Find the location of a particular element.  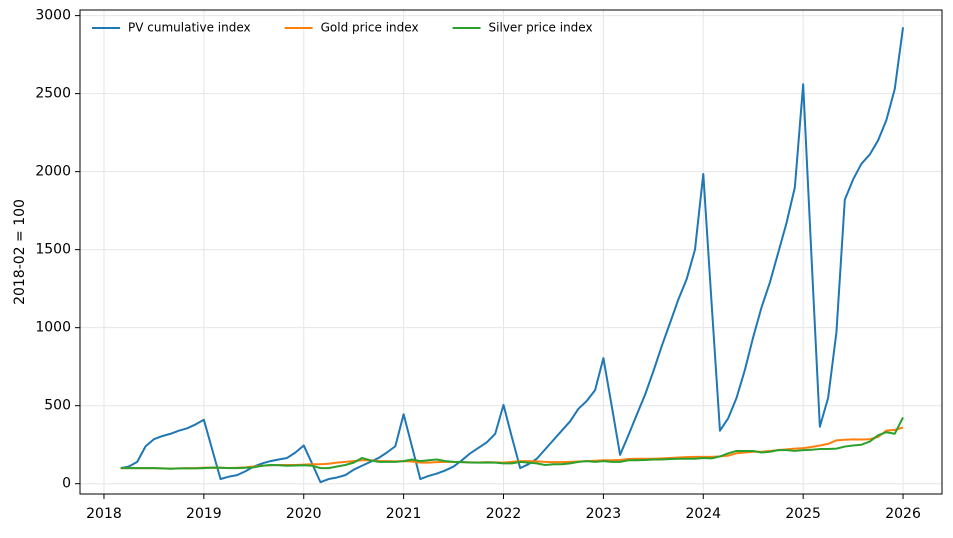

y-tick-label: 2500 is located at coordinates (53, 94).